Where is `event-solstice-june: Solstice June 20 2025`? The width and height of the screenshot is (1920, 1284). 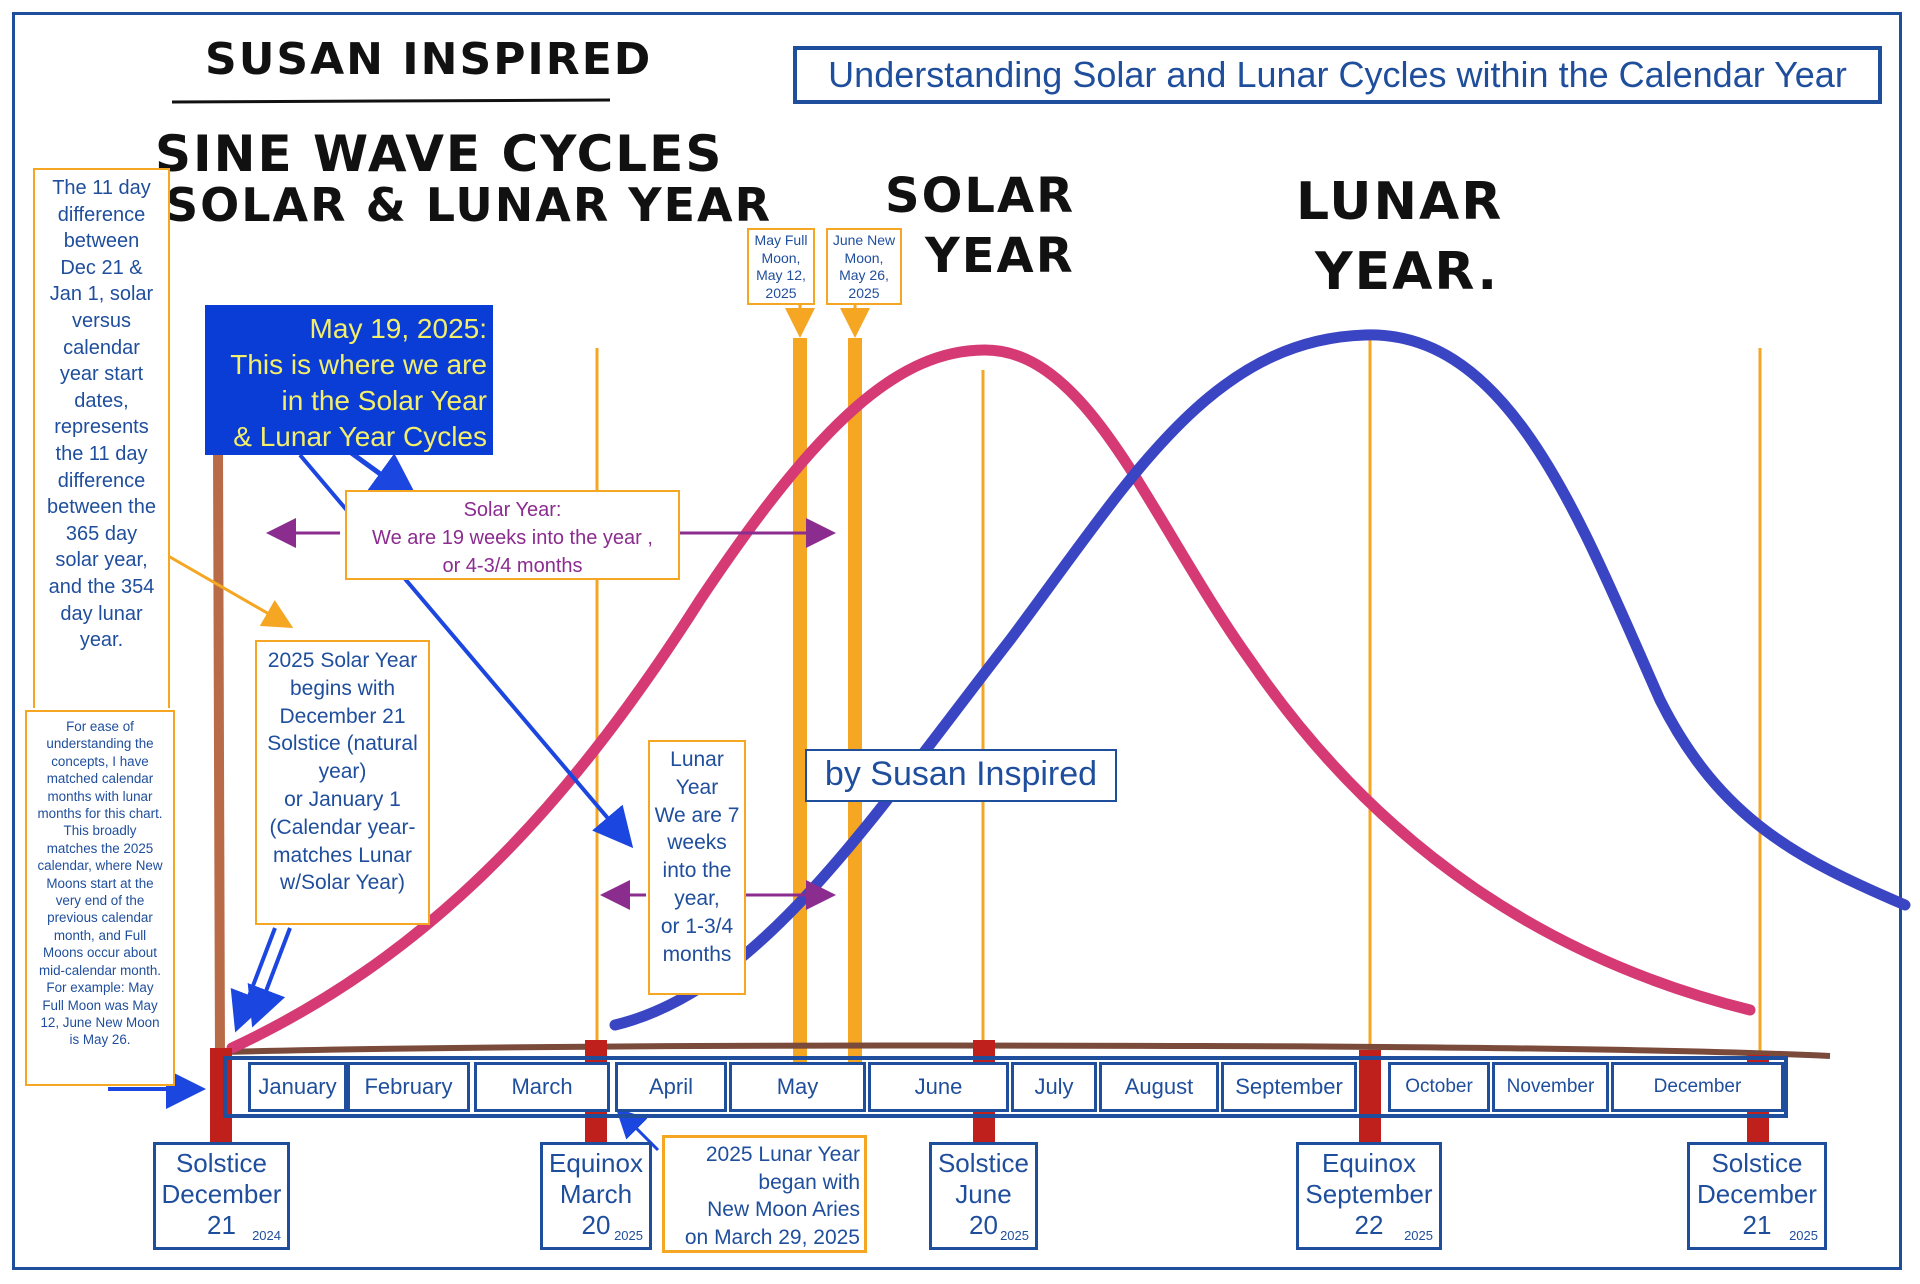 event-solstice-june: Solstice June 20 2025 is located at coordinates (983, 1196).